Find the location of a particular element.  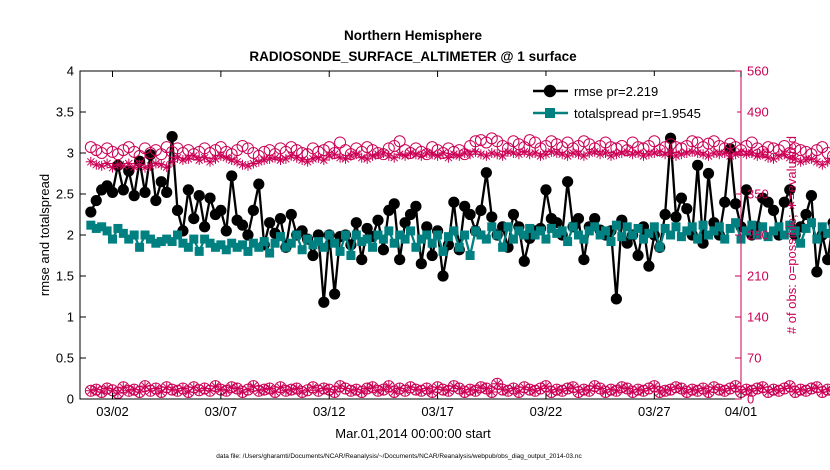

possible-point is located at coordinates (654, 141).